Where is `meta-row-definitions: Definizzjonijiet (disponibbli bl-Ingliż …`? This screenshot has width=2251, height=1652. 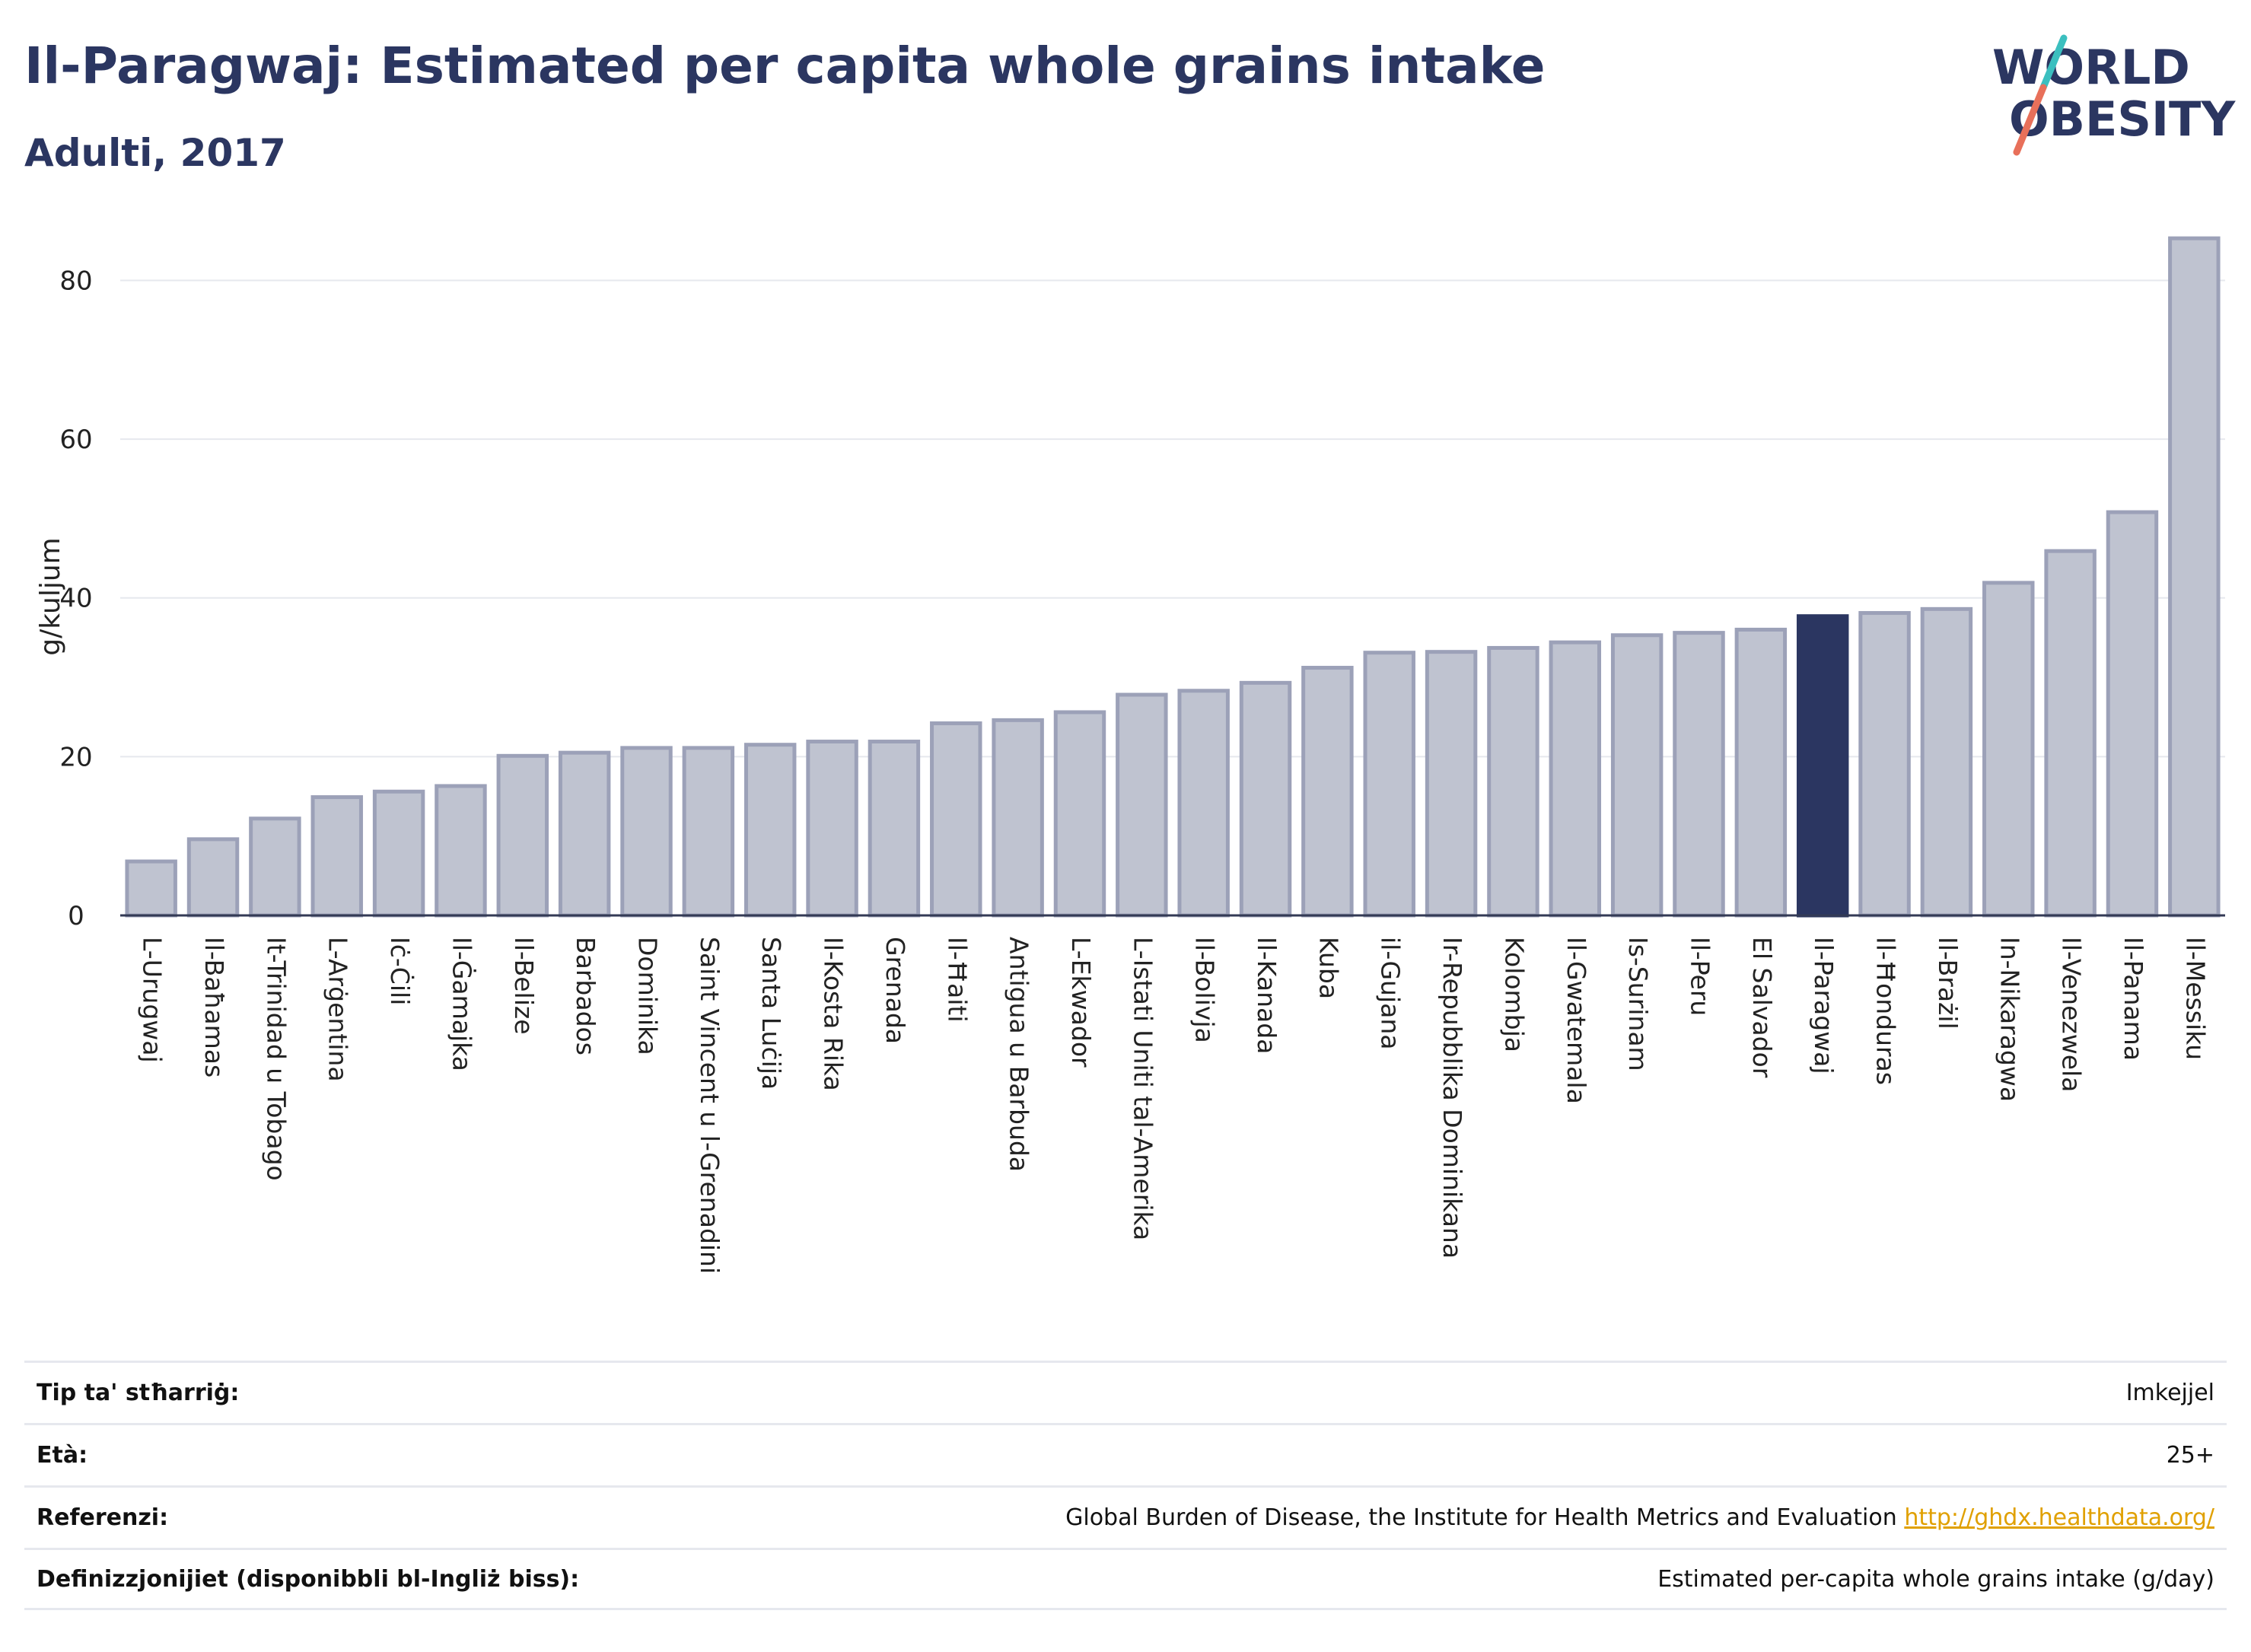 meta-row-definitions: Definizzjonijiet (disponibbli bl-Ingliż … is located at coordinates (1125, 1579).